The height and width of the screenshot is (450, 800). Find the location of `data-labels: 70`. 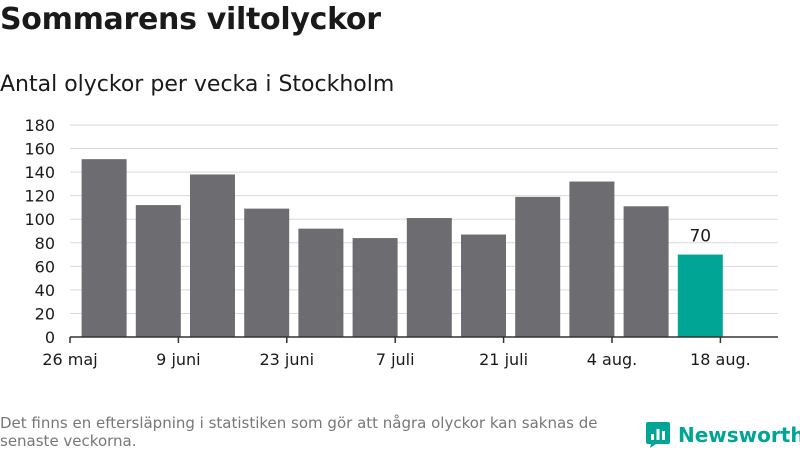

data-labels: 70 is located at coordinates (700, 237).